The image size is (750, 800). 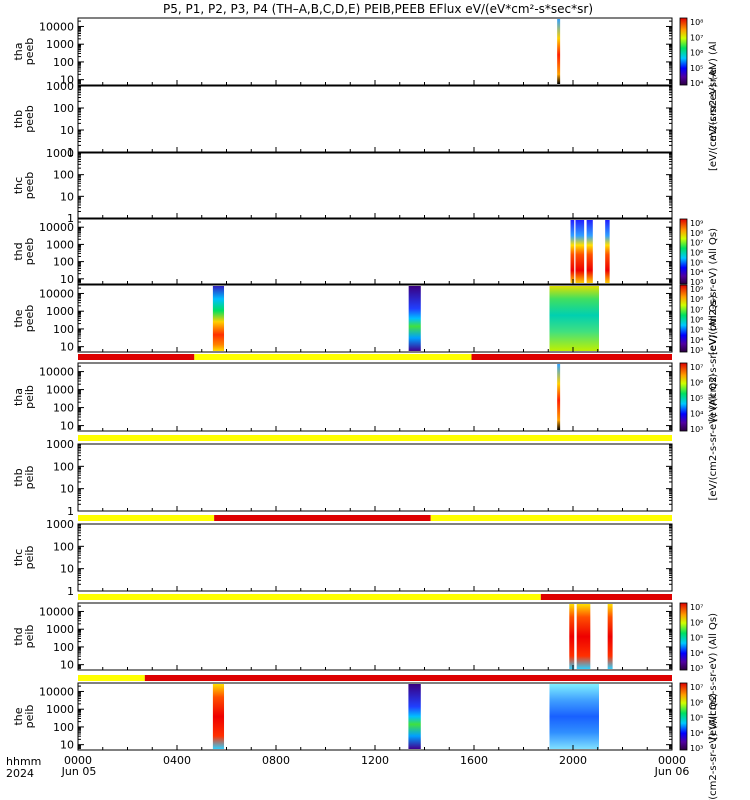 I want to click on x-axis-label-hhmm: hhmm, so click(x=23, y=761).